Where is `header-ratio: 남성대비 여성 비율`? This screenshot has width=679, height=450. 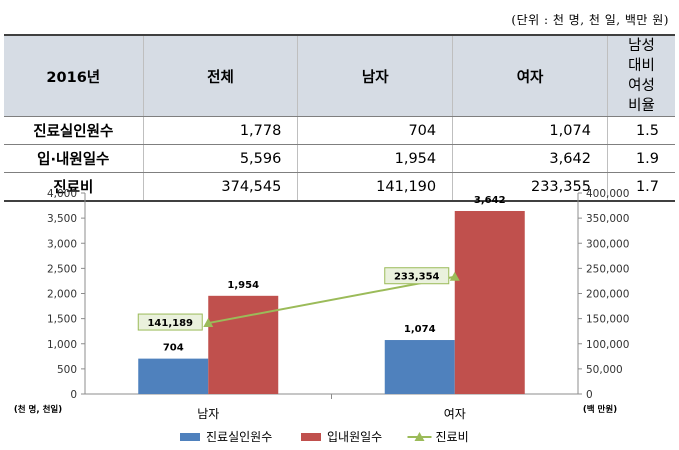 header-ratio: 남성대비 여성 비율 is located at coordinates (640, 75).